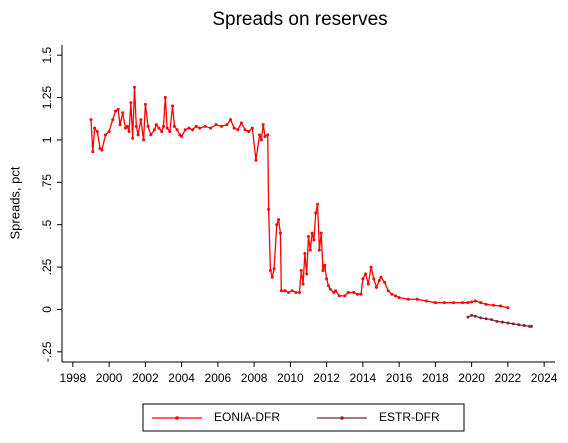 This screenshot has width=568, height=443. Describe the element at coordinates (303, 417) in the screenshot. I see `legend-box` at that location.